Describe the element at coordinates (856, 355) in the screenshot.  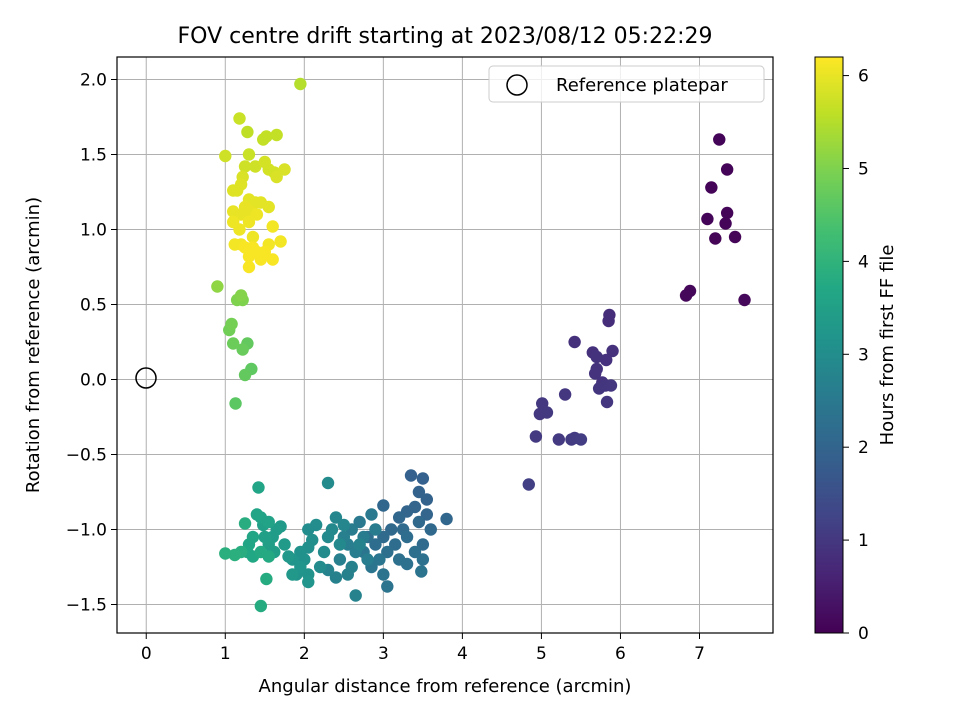
I see `colorbar-ticks: 0 1 2 3 4 5 6` at that location.